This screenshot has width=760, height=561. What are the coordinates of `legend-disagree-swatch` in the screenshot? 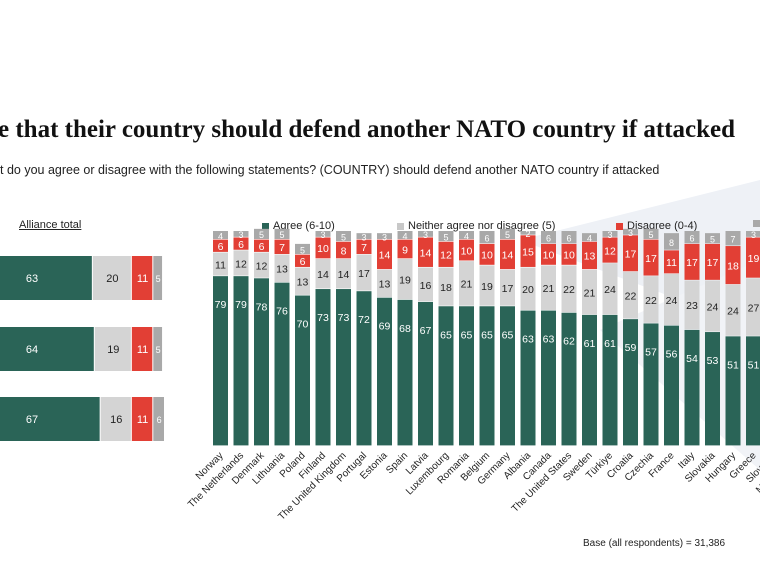 It's located at (619, 226).